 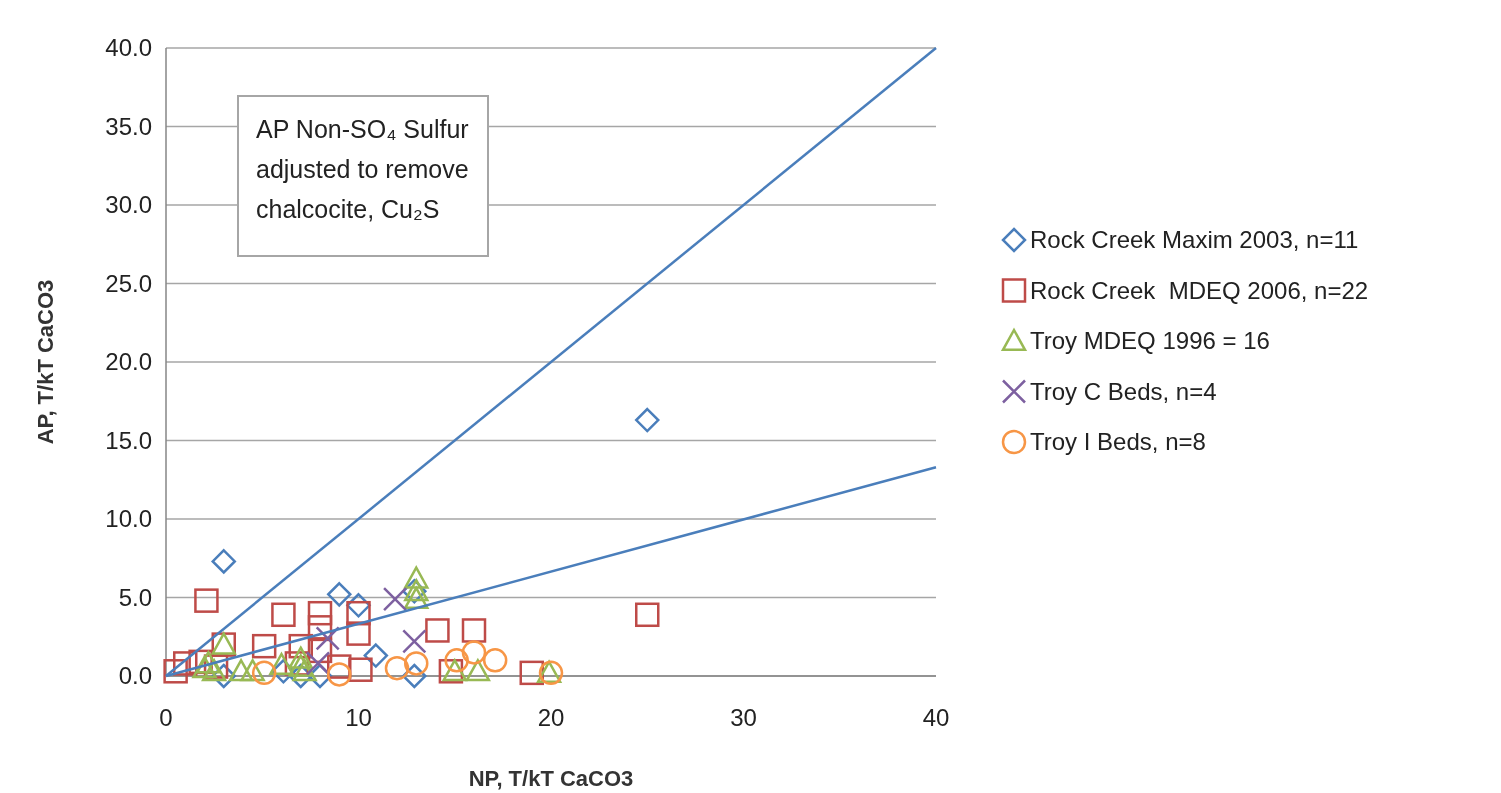 What do you see at coordinates (128, 362) in the screenshot?
I see `y-tick-label: 20.0` at bounding box center [128, 362].